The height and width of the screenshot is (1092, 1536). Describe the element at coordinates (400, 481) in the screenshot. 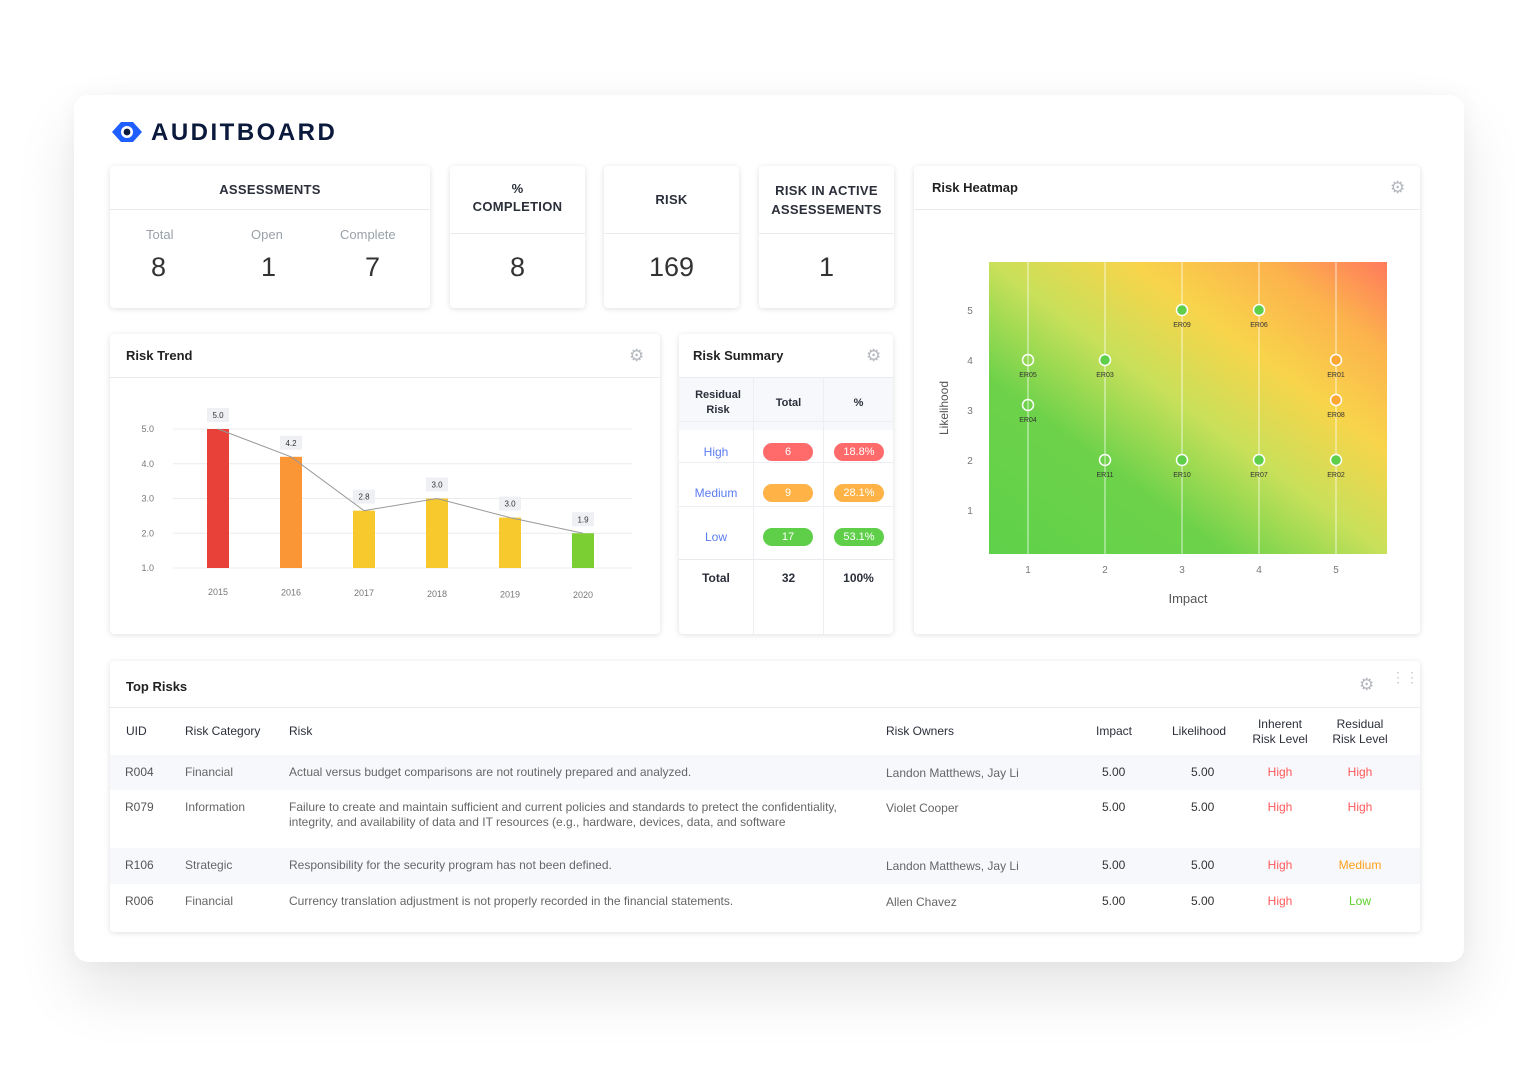

I see `trend-line` at that location.